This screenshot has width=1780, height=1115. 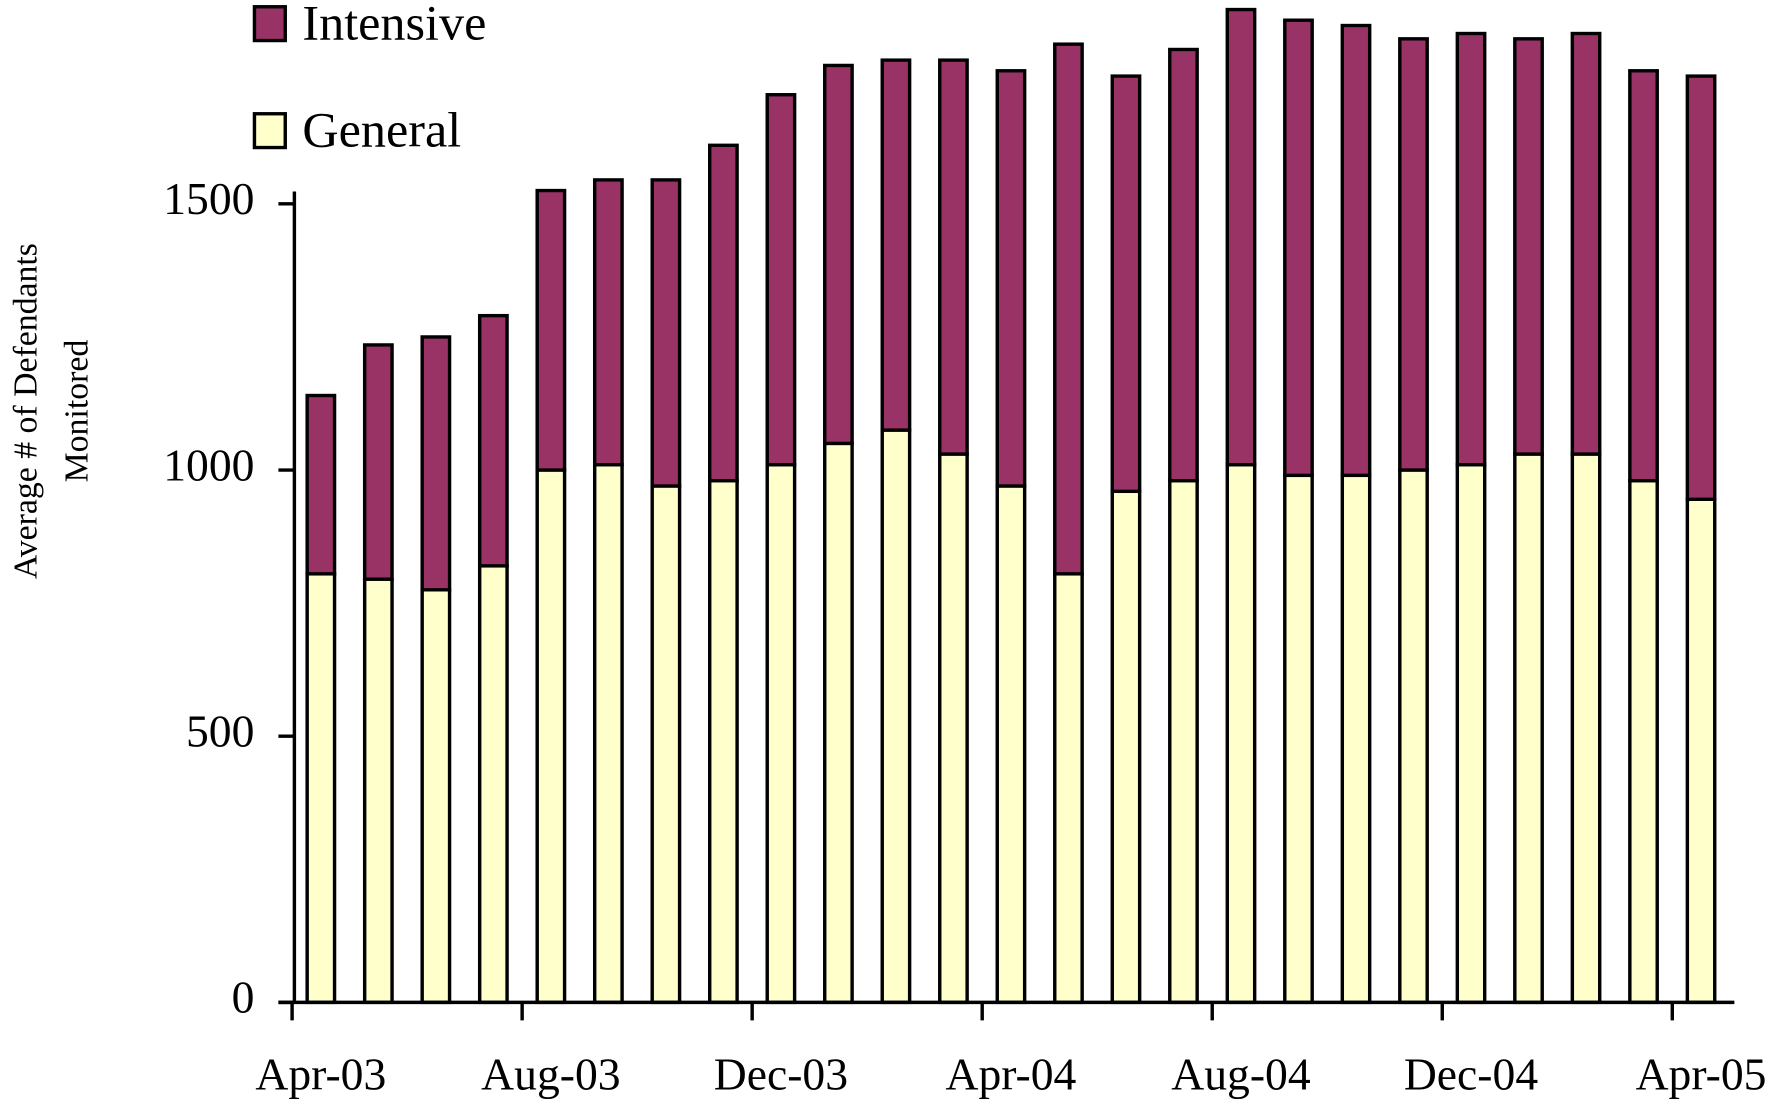 What do you see at coordinates (1471, 1075) in the screenshot?
I see `x-tick-label: Dec-04` at bounding box center [1471, 1075].